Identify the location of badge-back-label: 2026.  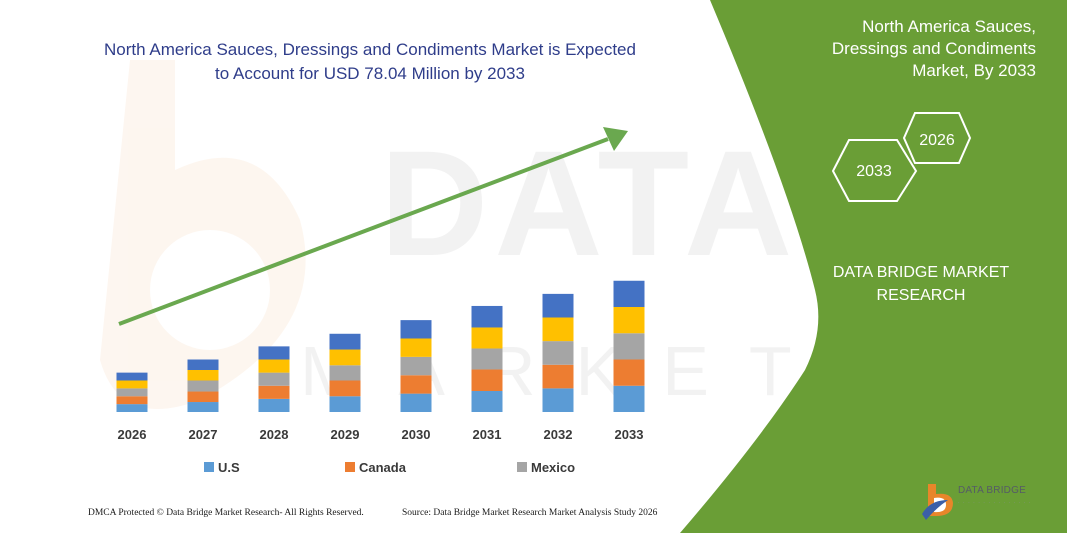
(937, 140).